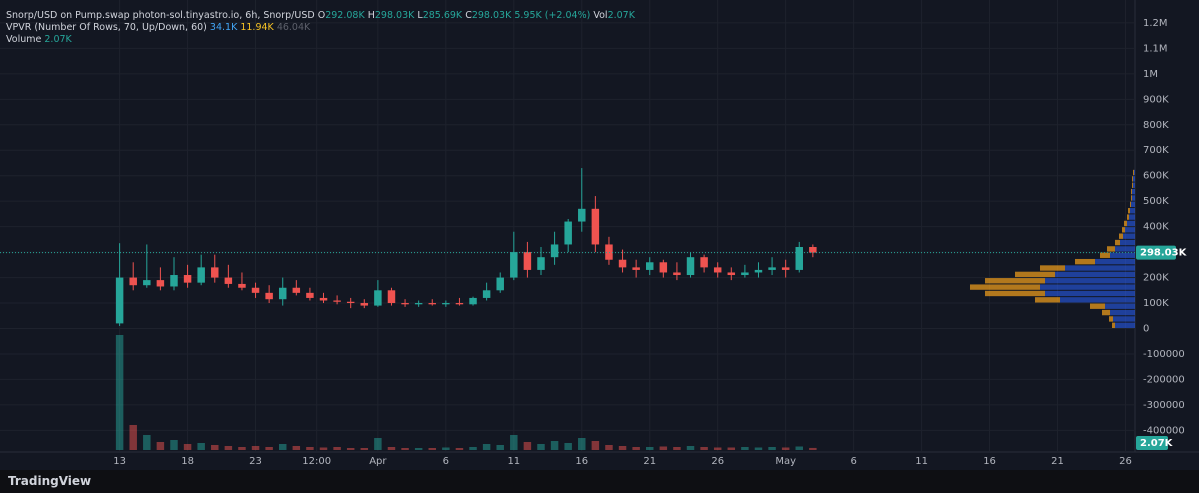 The height and width of the screenshot is (493, 1199). I want to click on last-volume-label: 2.07K, so click(1157, 443).